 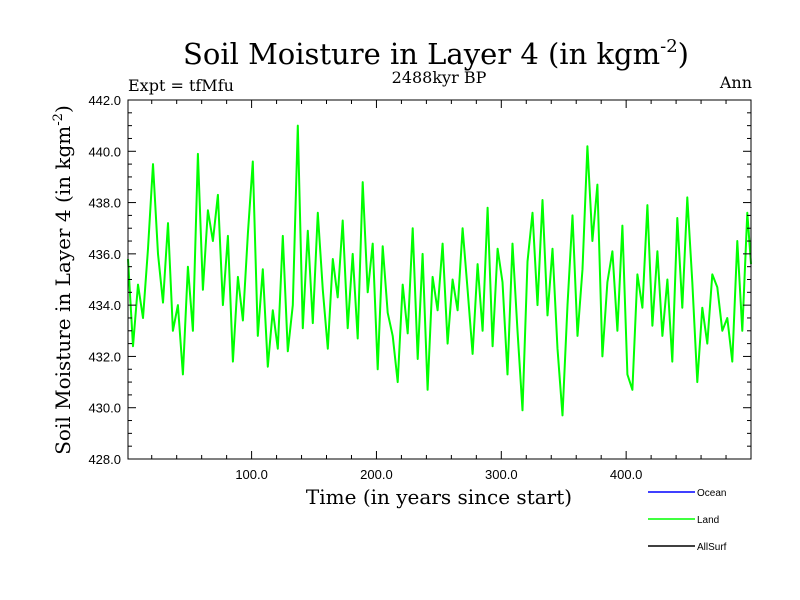 What do you see at coordinates (436, 53) in the screenshot?
I see `chart-title: Soil Moisture in Layer 4 (in kgm-2)` at bounding box center [436, 53].